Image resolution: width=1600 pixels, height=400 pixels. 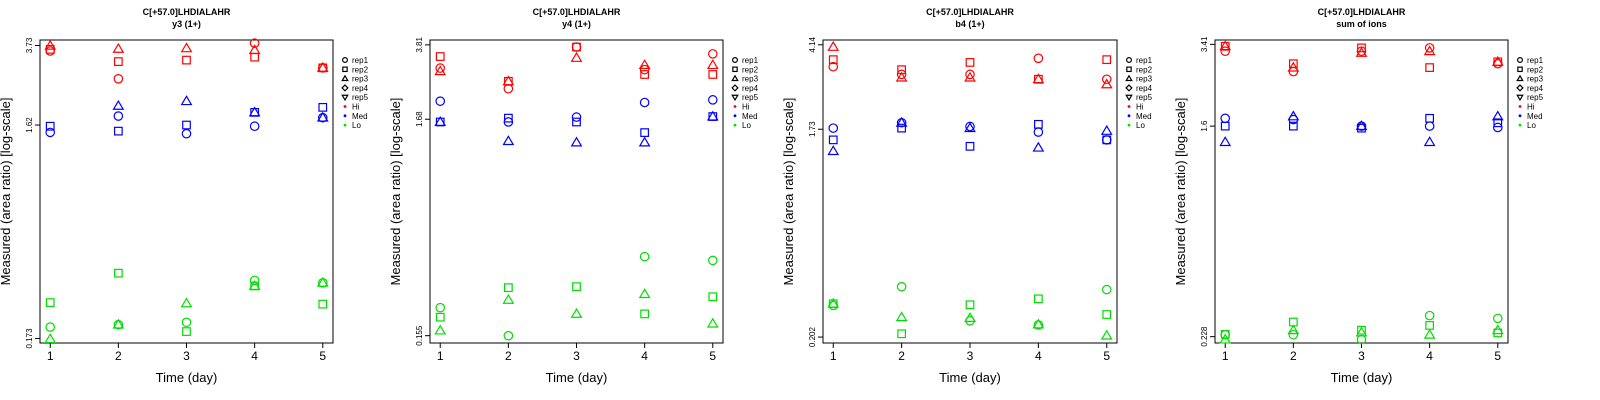 I want to click on chart-subtitle: y3 (1+), so click(x=186, y=24).